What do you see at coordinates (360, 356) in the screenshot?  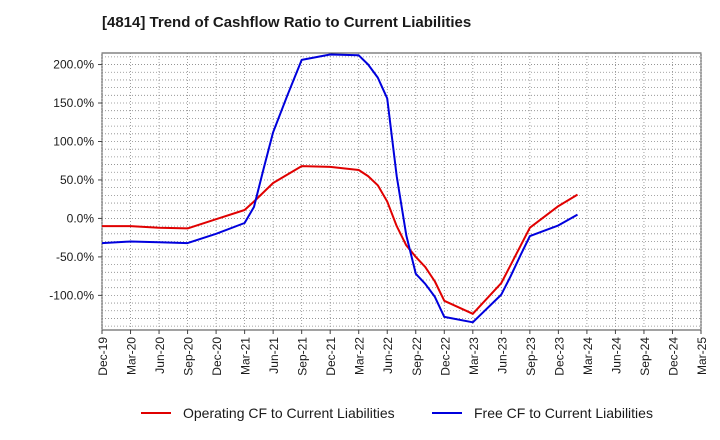 I see `x-tick-label: Mar-22` at bounding box center [360, 356].